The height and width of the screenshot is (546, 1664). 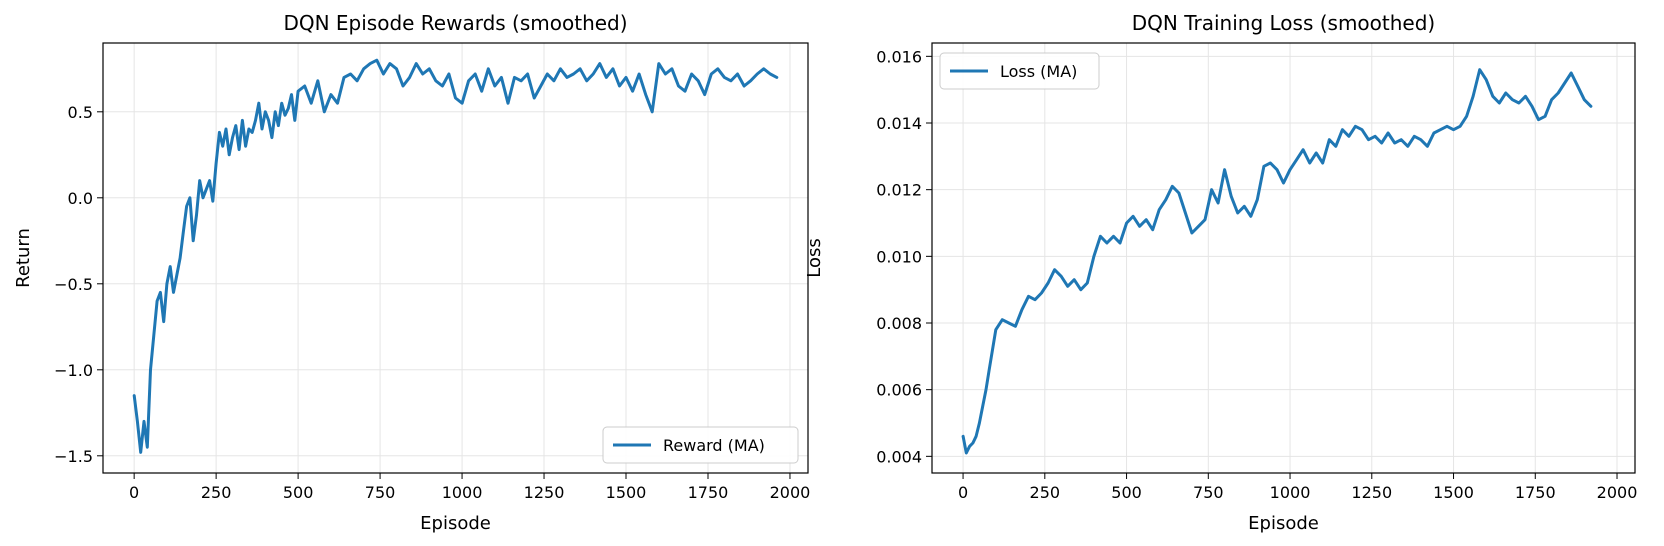 I want to click on y-tick-label: 0.5, so click(x=80, y=112).